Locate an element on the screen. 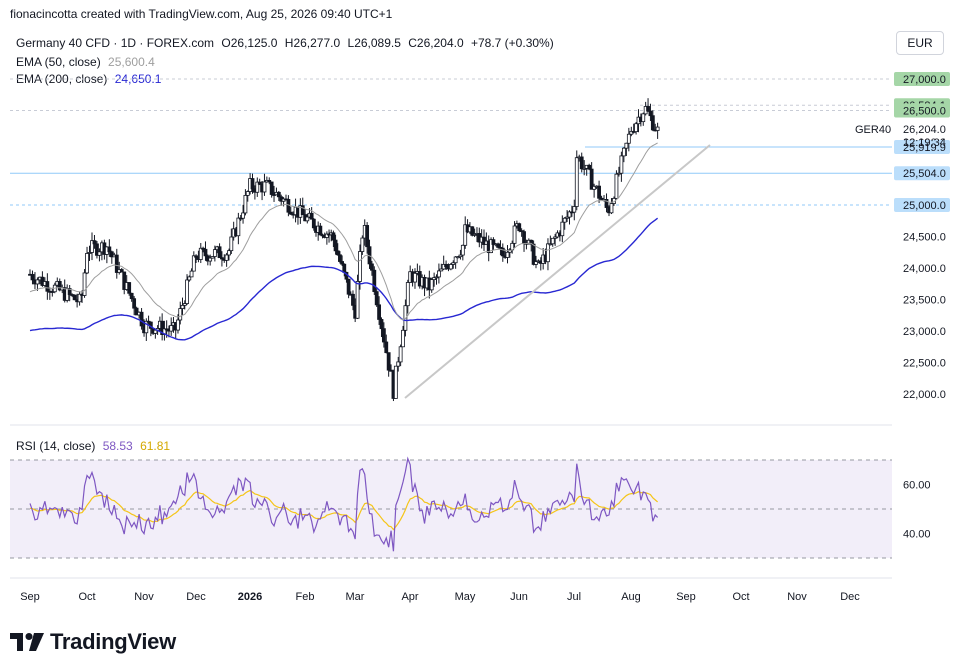 The image size is (966, 671). rsi-line is located at coordinates (344, 504).